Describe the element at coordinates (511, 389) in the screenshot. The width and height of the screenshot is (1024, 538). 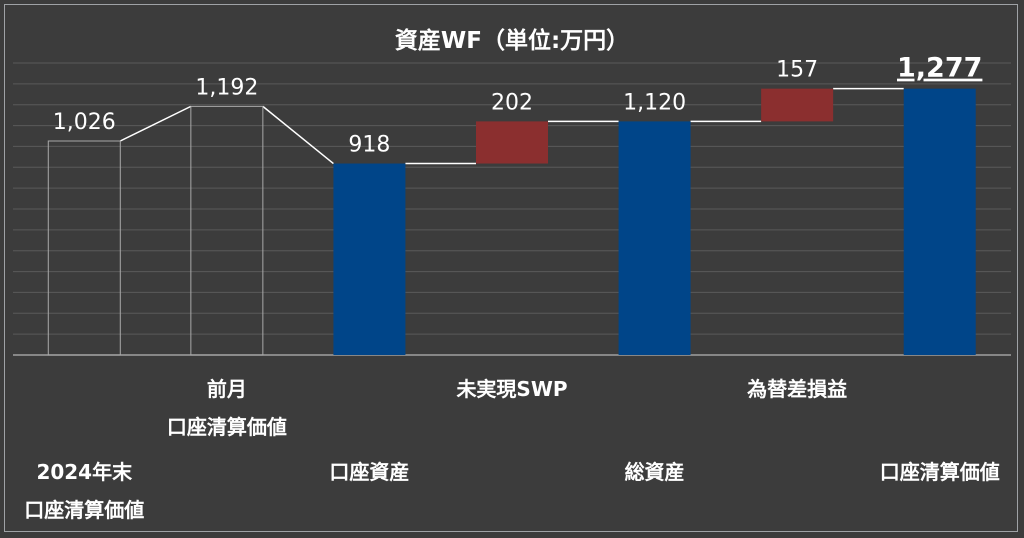
I see `category-label: 未実現SWP` at that location.